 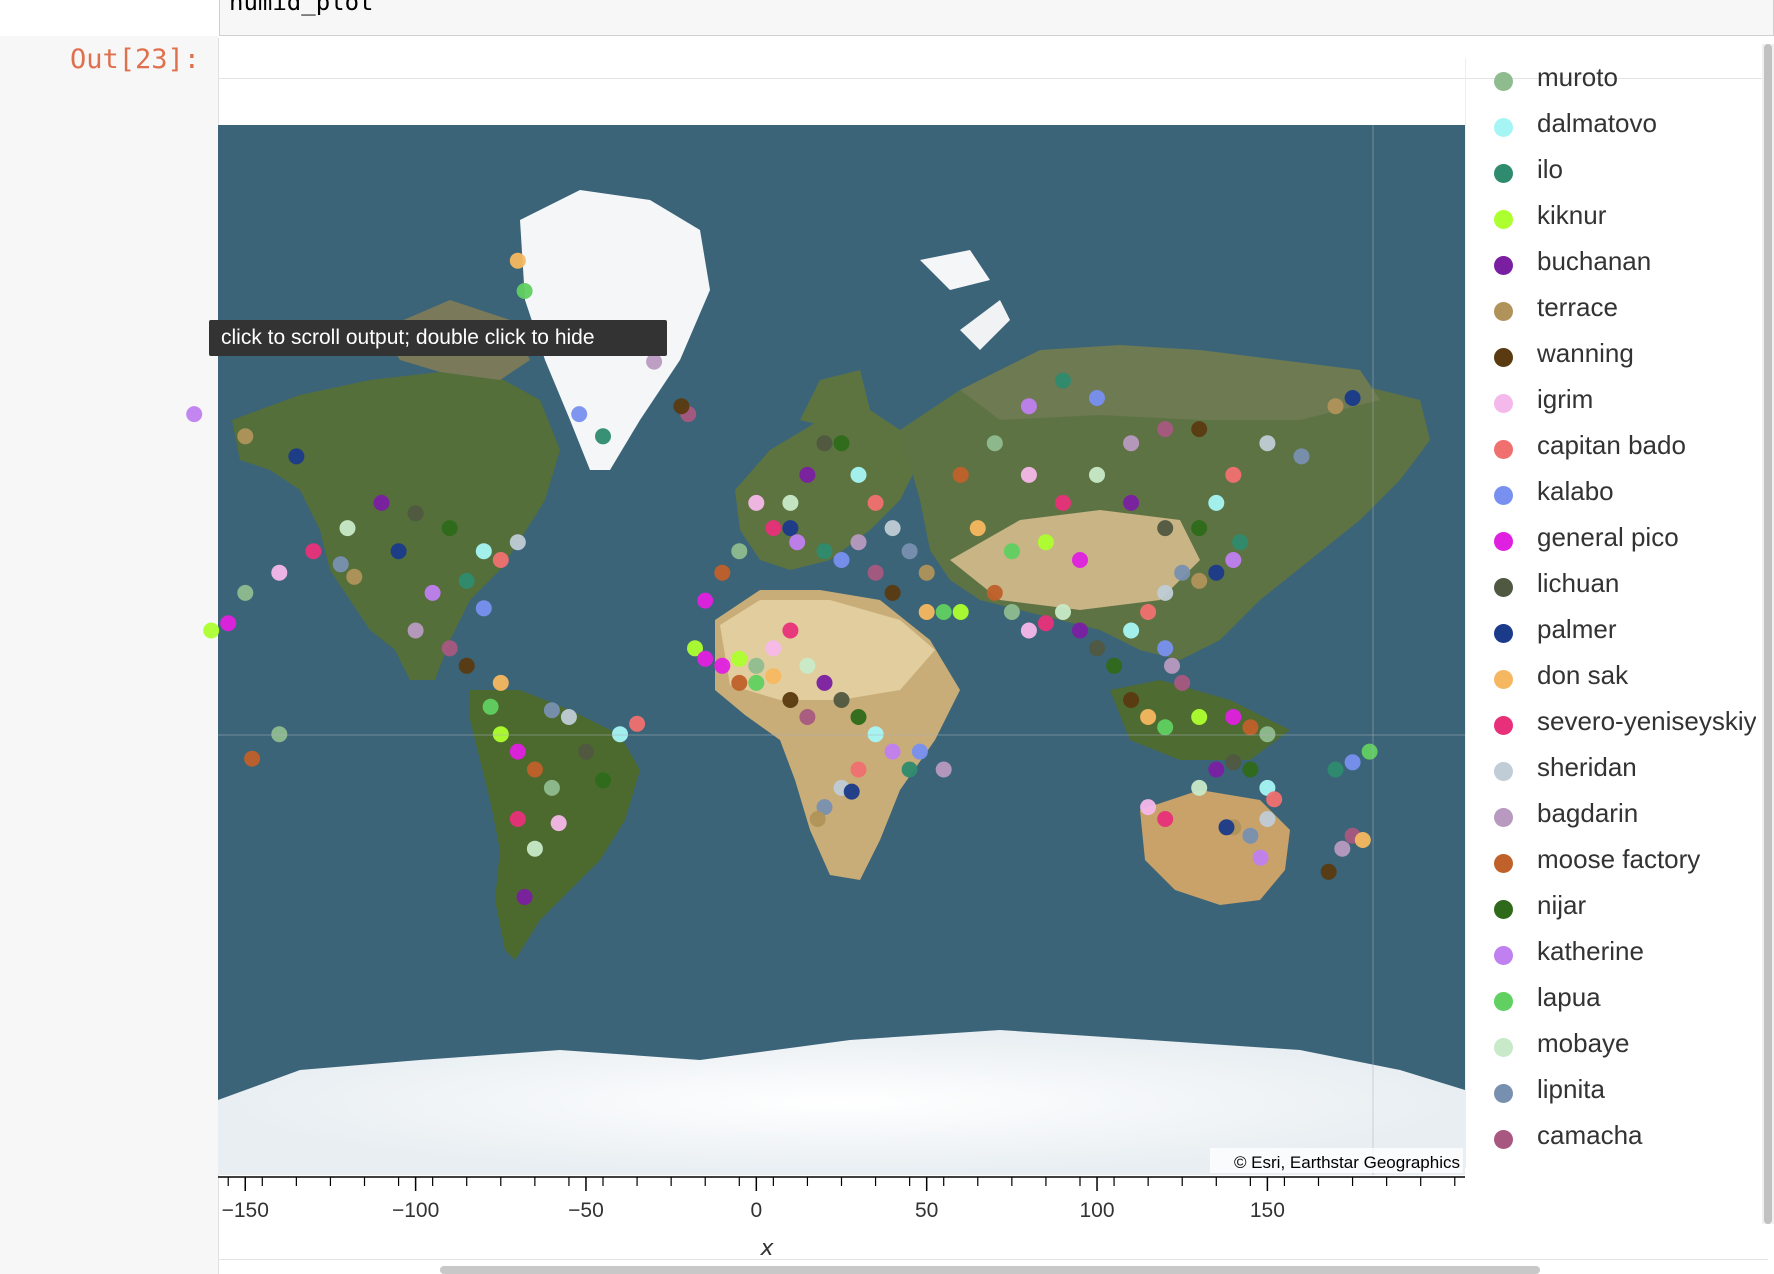 What do you see at coordinates (1611, 127) in the screenshot?
I see `legend-item: dalmatovo` at bounding box center [1611, 127].